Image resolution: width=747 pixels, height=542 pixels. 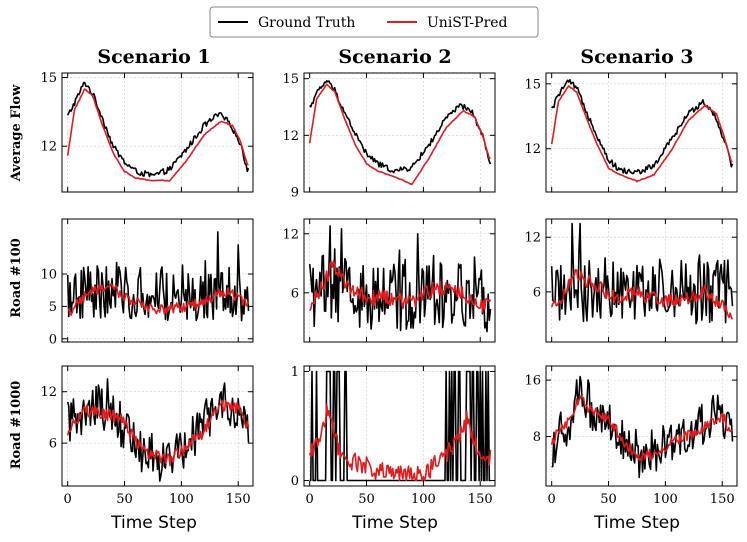 What do you see at coordinates (532, 381) in the screenshot?
I see `panel-3-3-ytick-label: 16` at bounding box center [532, 381].